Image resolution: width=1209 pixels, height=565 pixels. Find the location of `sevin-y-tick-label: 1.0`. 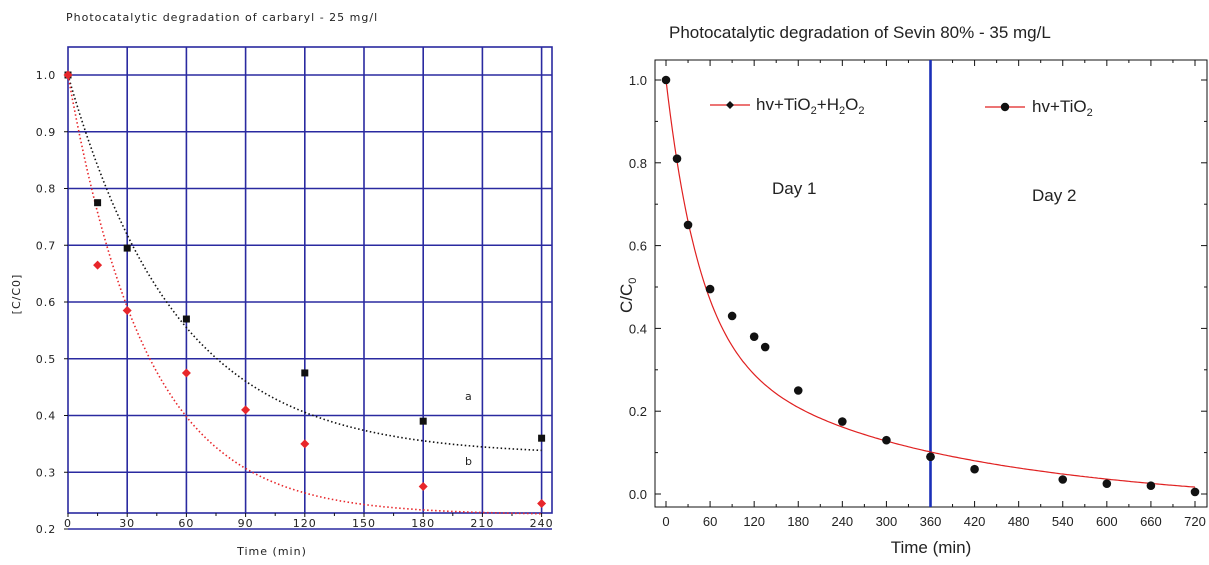

sevin-y-tick-label: 1.0 is located at coordinates (638, 80).